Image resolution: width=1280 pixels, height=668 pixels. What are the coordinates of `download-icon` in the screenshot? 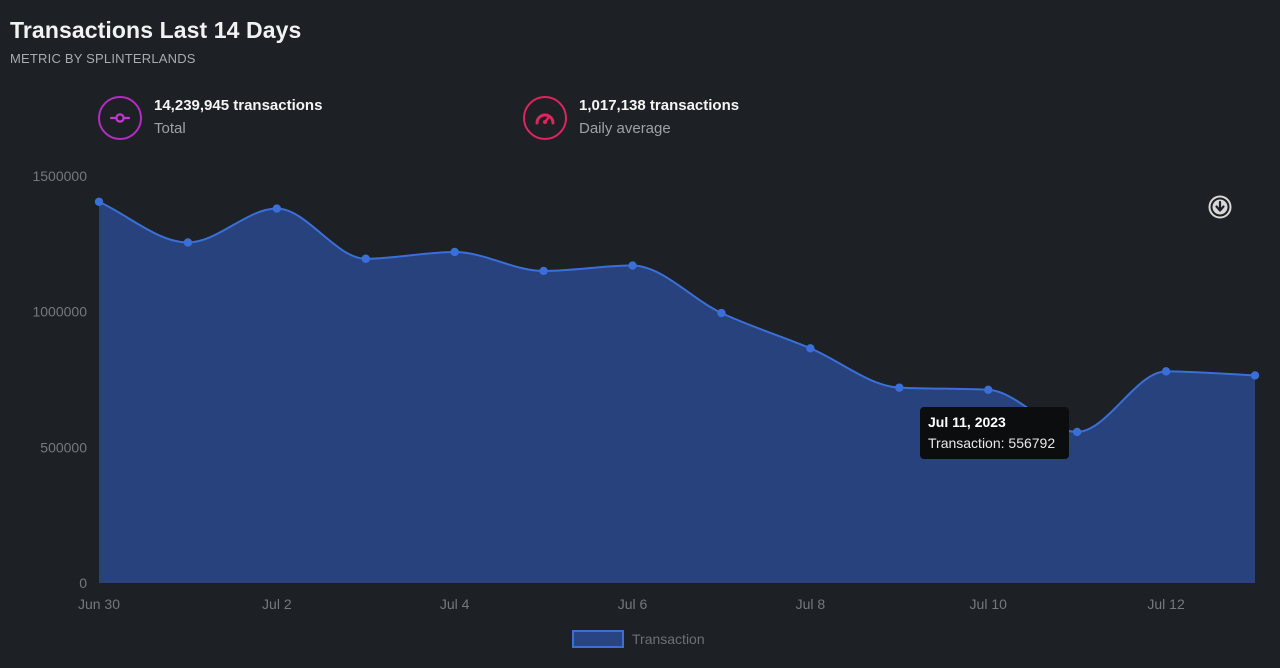 It's located at (1220, 207).